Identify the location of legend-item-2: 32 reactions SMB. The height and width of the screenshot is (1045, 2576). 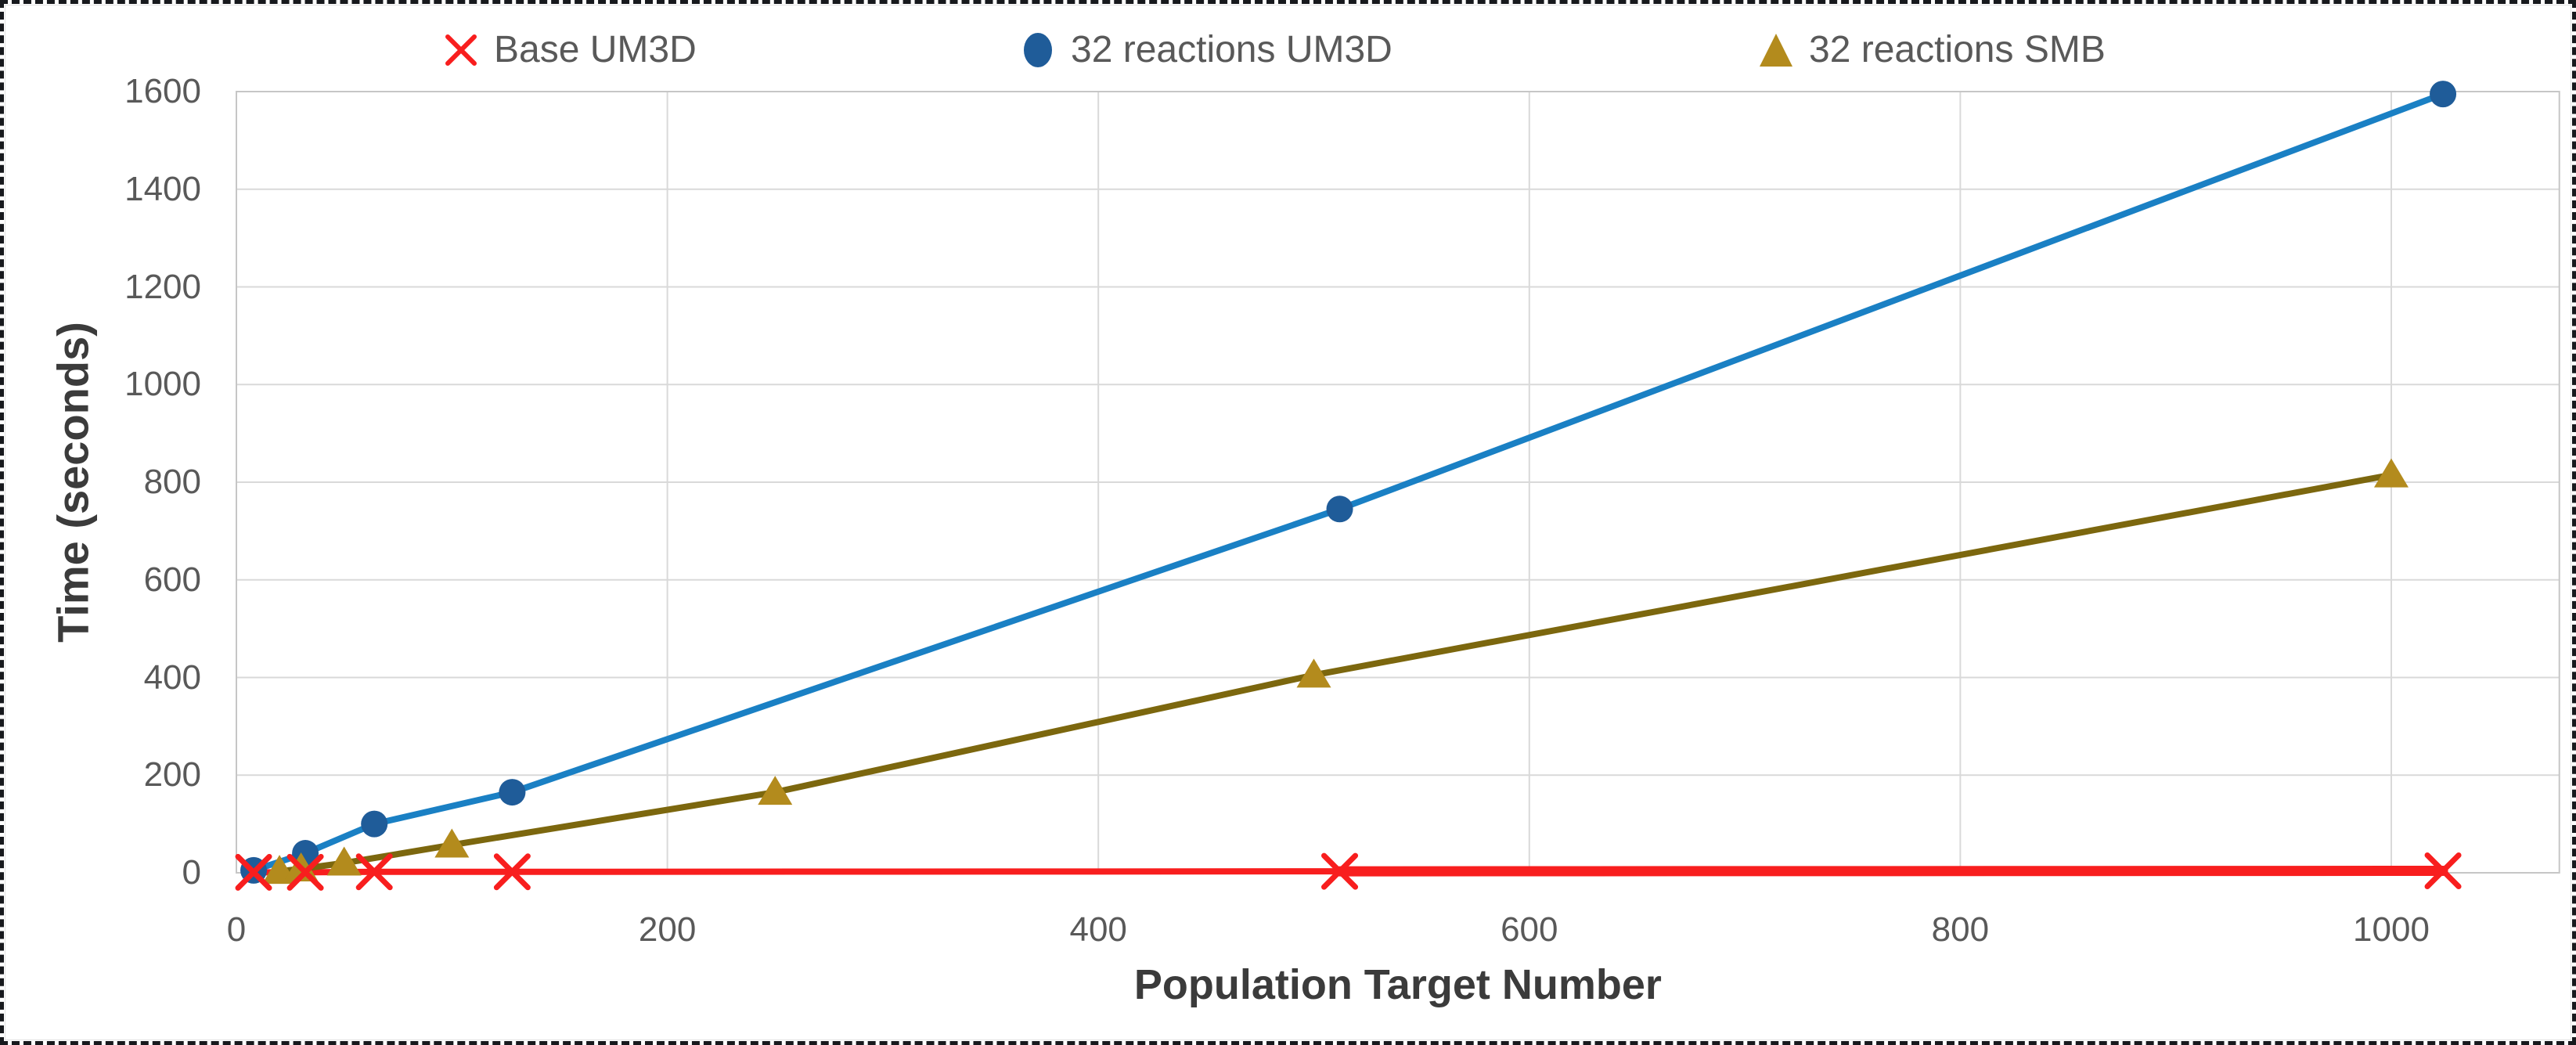
(1931, 50).